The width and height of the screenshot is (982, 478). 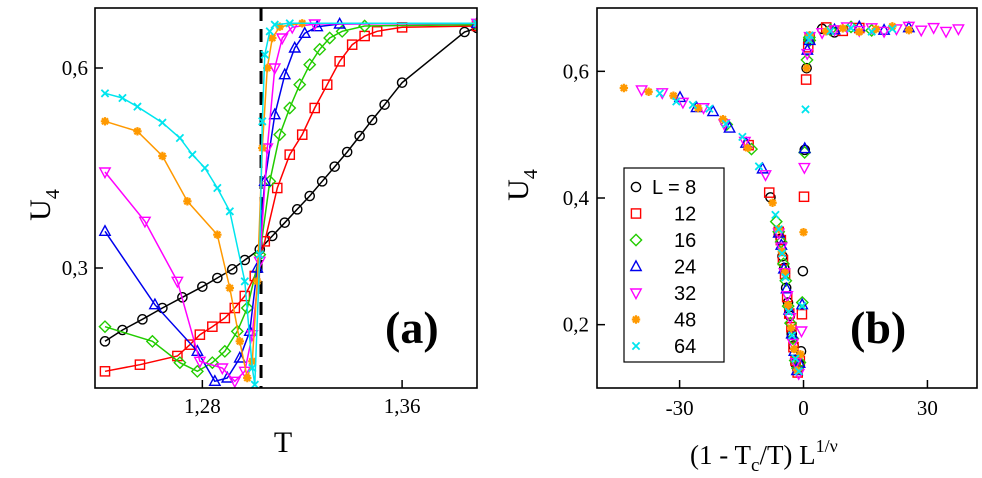 I want to click on panel-a-x-axis-title: T, so click(x=283, y=442).